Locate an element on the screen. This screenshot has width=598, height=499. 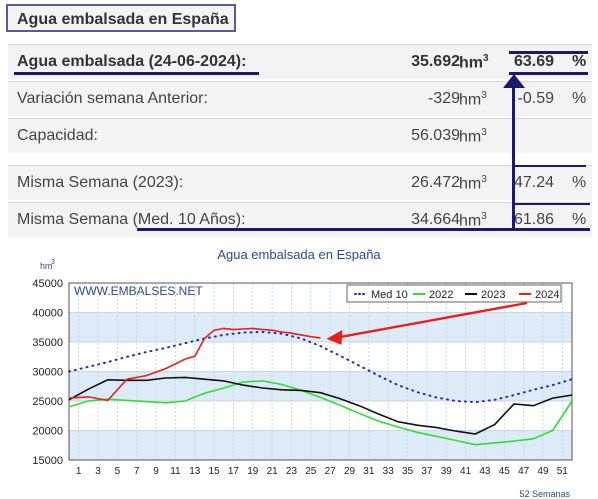
series-line-2023 is located at coordinates (320, 405).